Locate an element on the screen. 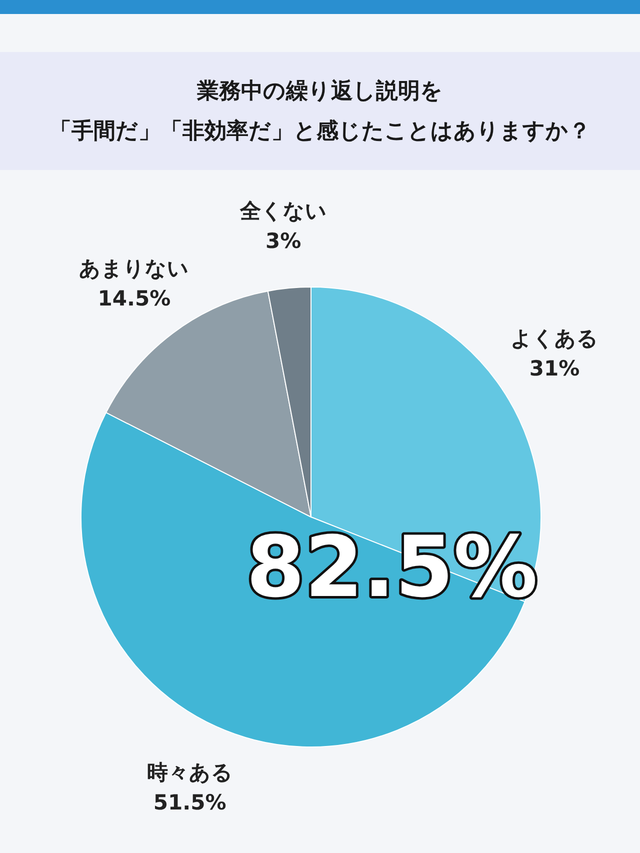 The height and width of the screenshot is (853, 640). slice-label: 全くない is located at coordinates (282, 210).